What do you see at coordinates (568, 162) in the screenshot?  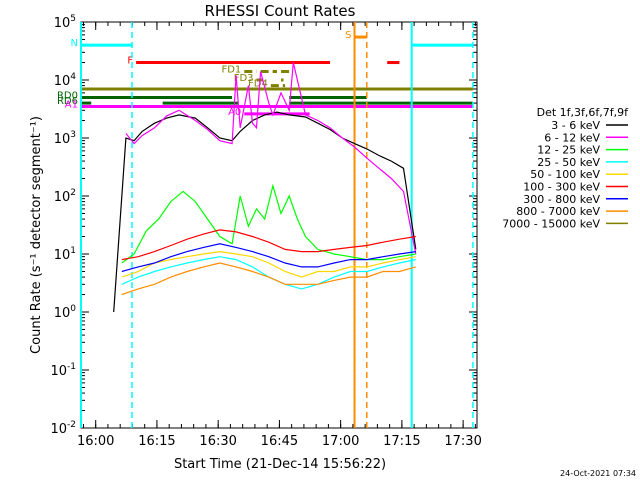 I see `legend-entry-label: 25 - 50 keV` at bounding box center [568, 162].